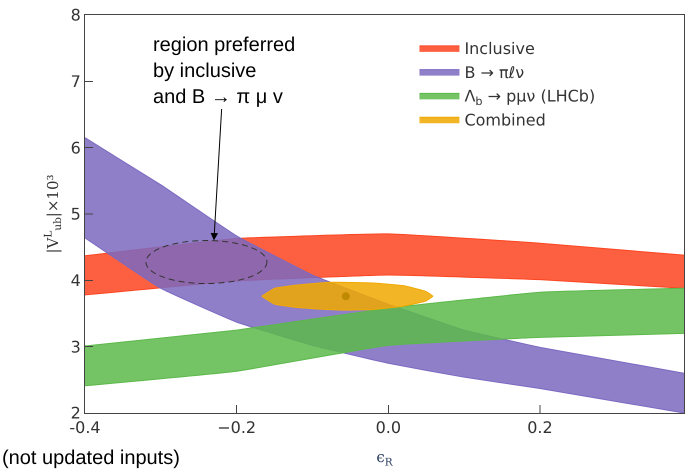 Image resolution: width=691 pixels, height=473 pixels. What do you see at coordinates (236, 428) in the screenshot?
I see `x-tick-label: −0.2` at bounding box center [236, 428].